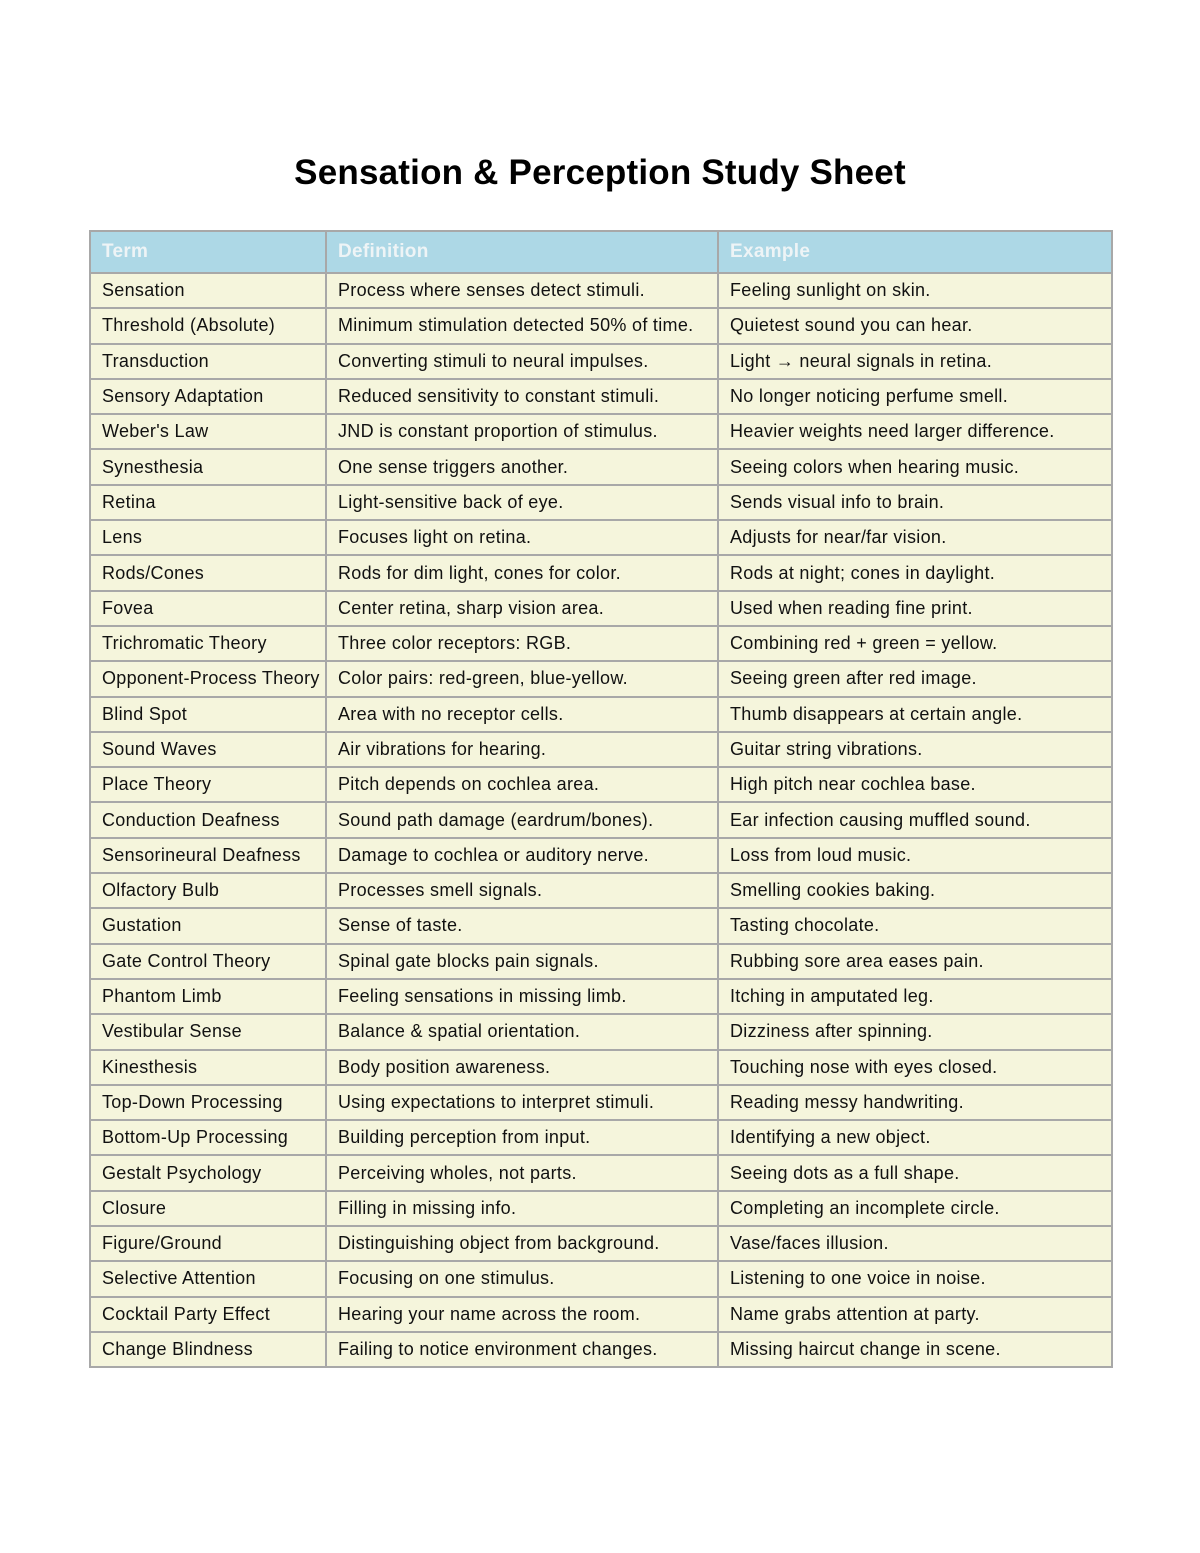  I want to click on term-cell: Bottom-Up Processing, so click(208, 1138).